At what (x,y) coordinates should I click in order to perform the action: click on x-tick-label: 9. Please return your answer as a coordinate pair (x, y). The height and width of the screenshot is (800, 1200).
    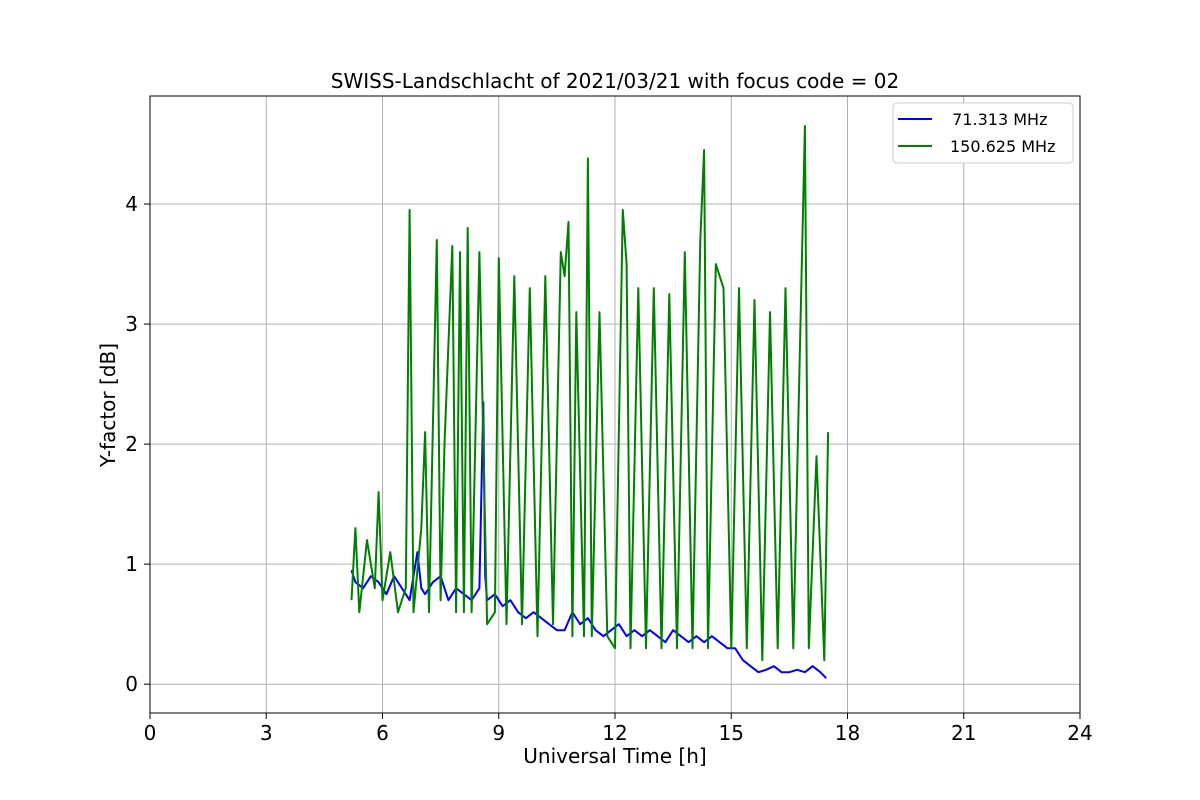
    Looking at the image, I should click on (498, 733).